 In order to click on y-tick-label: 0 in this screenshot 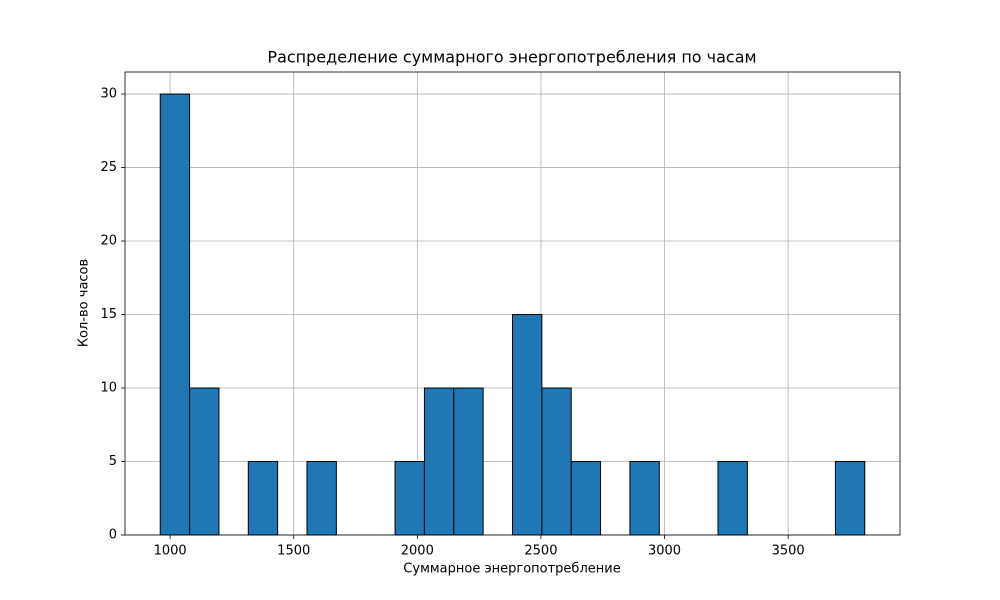, I will do `click(113, 535)`.